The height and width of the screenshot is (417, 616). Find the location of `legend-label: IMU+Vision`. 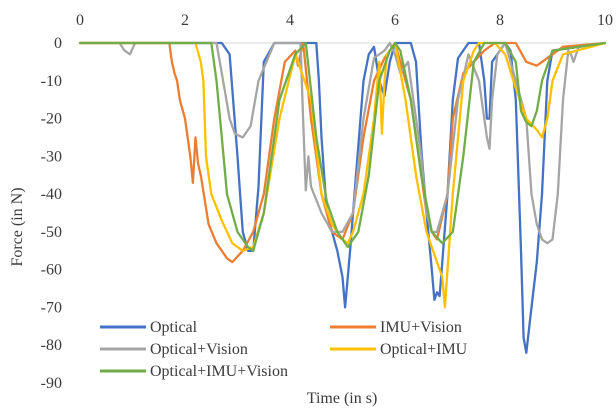

legend-label: IMU+Vision is located at coordinates (421, 327).